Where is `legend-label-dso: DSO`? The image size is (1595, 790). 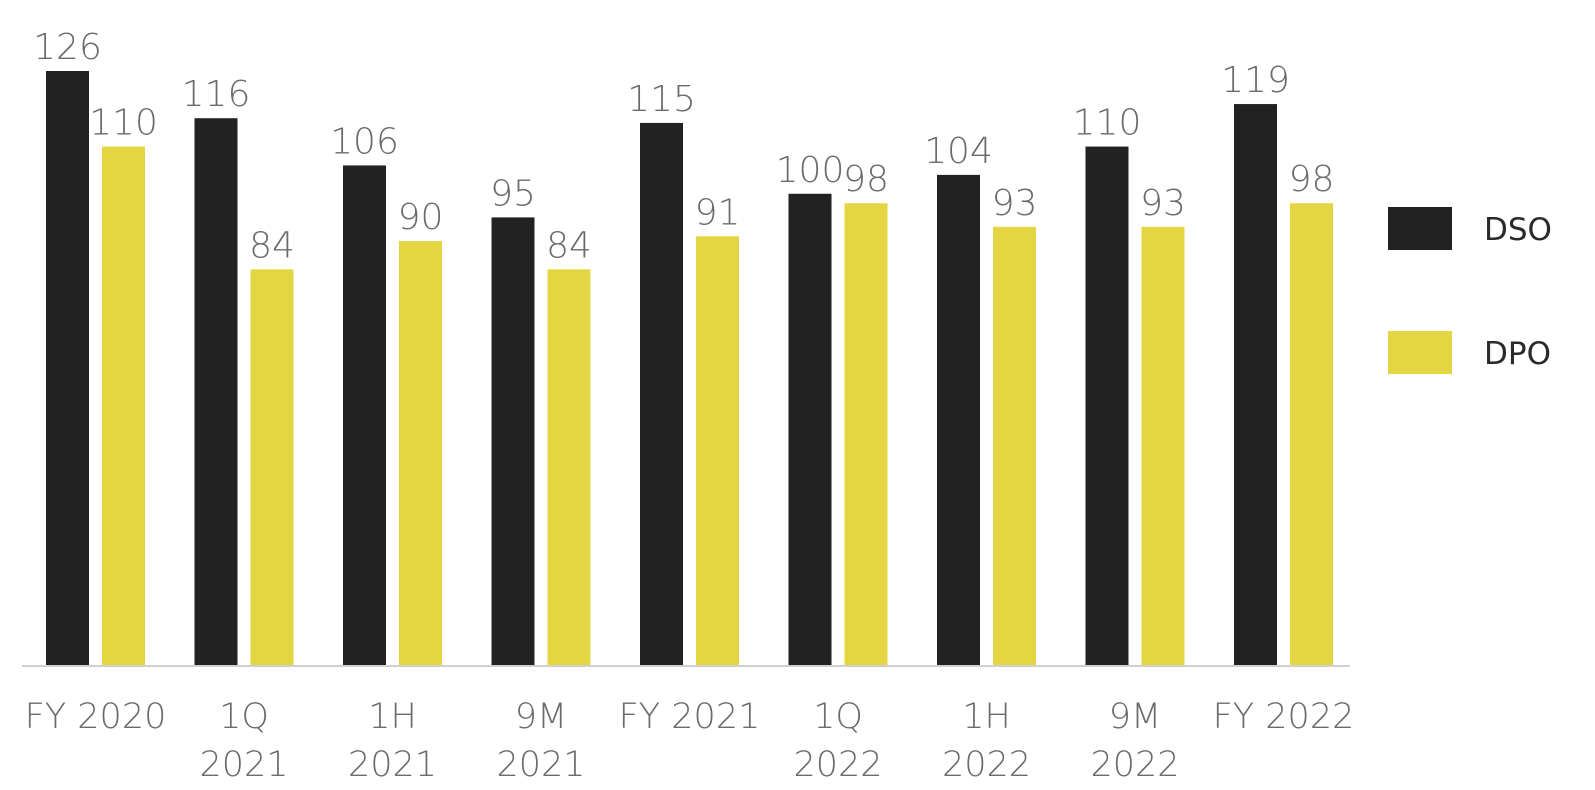 legend-label-dso: DSO is located at coordinates (1518, 230).